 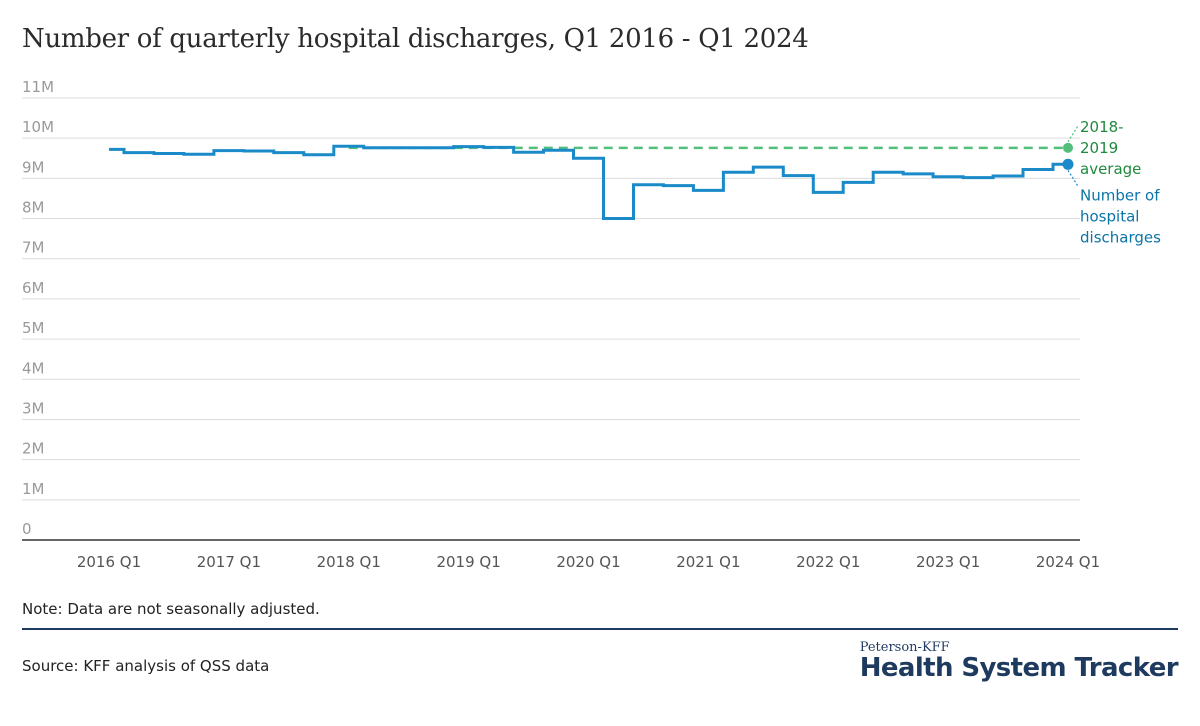 What do you see at coordinates (349, 562) in the screenshot?
I see `x-tick-label: 2018 Q1` at bounding box center [349, 562].